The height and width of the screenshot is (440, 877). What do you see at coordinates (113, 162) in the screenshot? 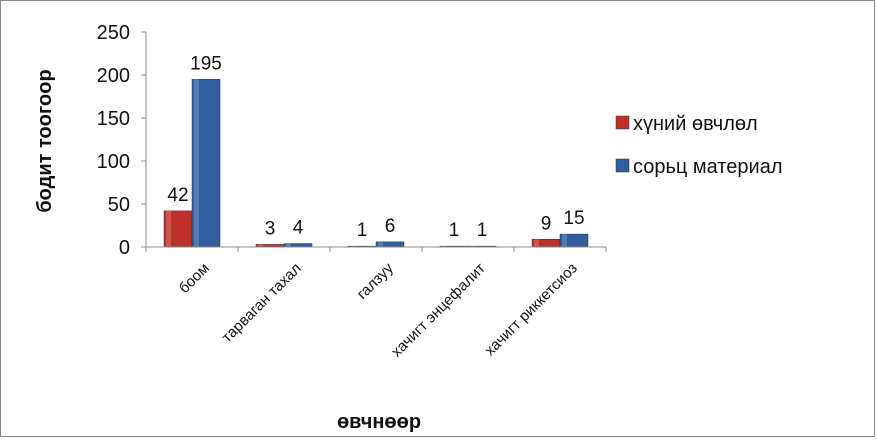
I see `y-tick-label: 100` at bounding box center [113, 162].